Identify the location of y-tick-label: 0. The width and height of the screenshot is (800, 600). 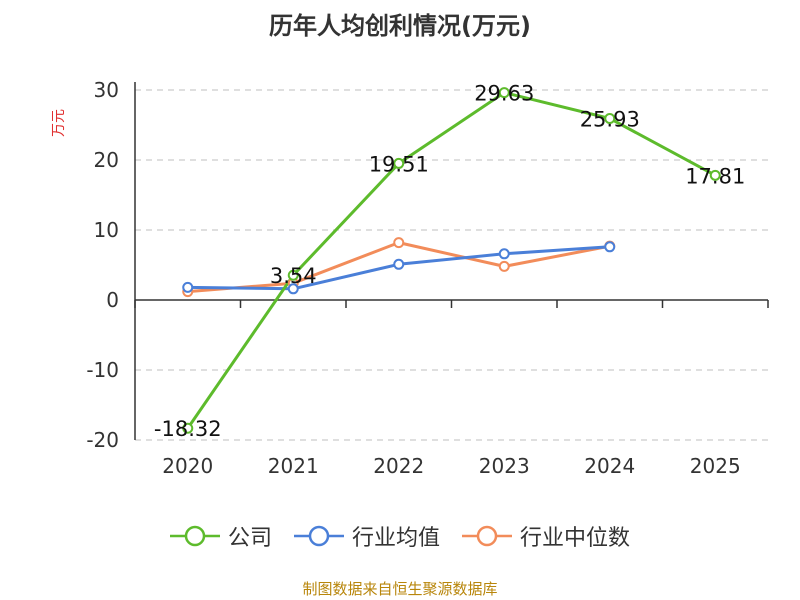
(112, 300).